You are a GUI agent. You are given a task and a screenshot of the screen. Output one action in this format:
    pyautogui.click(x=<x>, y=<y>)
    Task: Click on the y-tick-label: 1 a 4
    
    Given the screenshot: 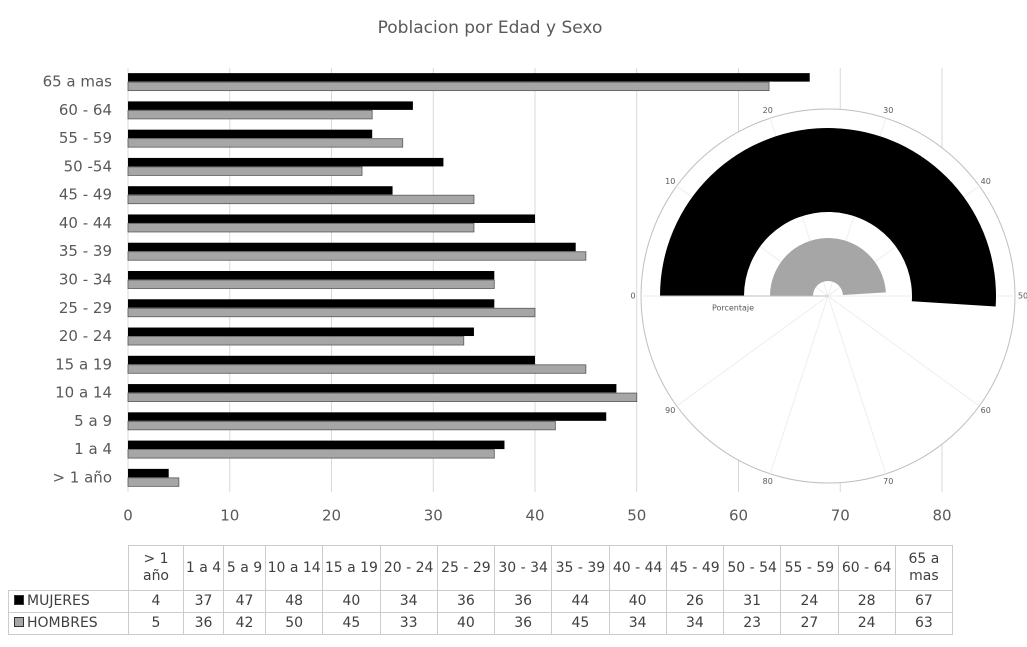 What is the action you would take?
    pyautogui.click(x=93, y=449)
    